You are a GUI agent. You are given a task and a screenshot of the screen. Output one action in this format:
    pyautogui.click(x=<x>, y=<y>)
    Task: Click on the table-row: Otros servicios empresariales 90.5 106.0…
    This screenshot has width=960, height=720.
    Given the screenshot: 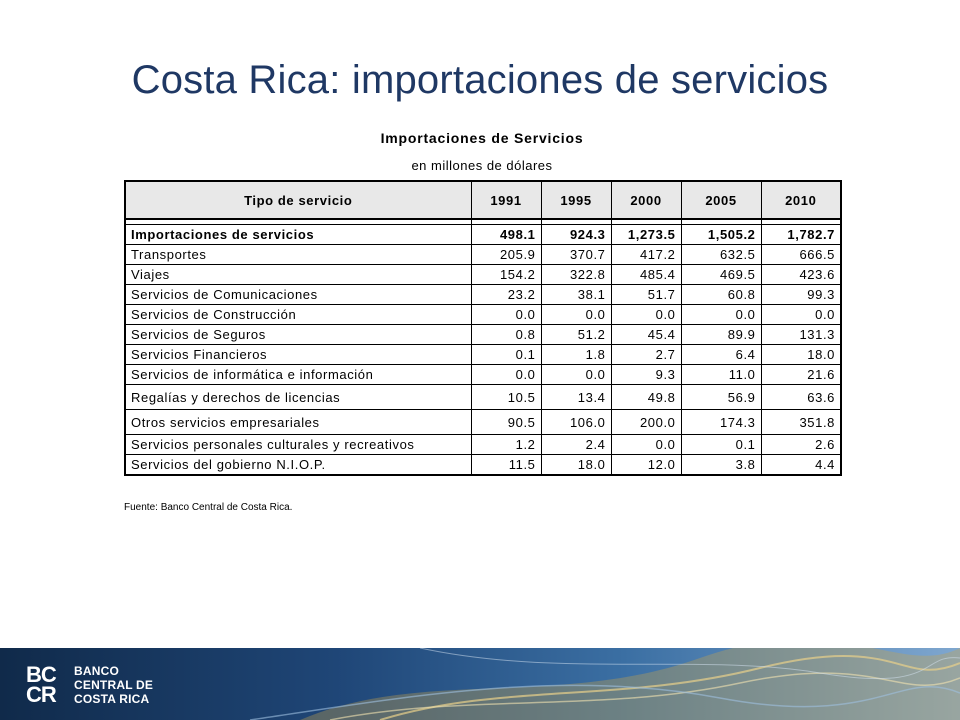 What is the action you would take?
    pyautogui.click(x=483, y=422)
    